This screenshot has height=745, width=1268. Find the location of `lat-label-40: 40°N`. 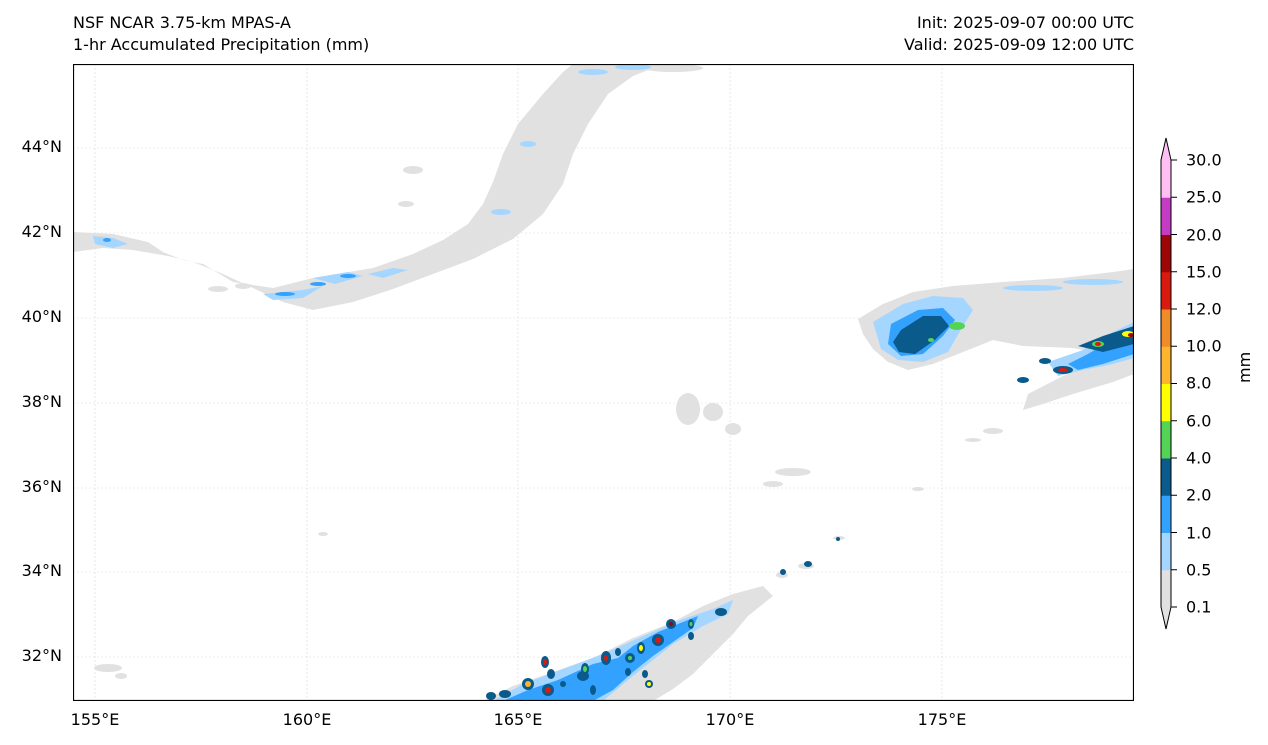

lat-label-40: 40°N is located at coordinates (41, 316).